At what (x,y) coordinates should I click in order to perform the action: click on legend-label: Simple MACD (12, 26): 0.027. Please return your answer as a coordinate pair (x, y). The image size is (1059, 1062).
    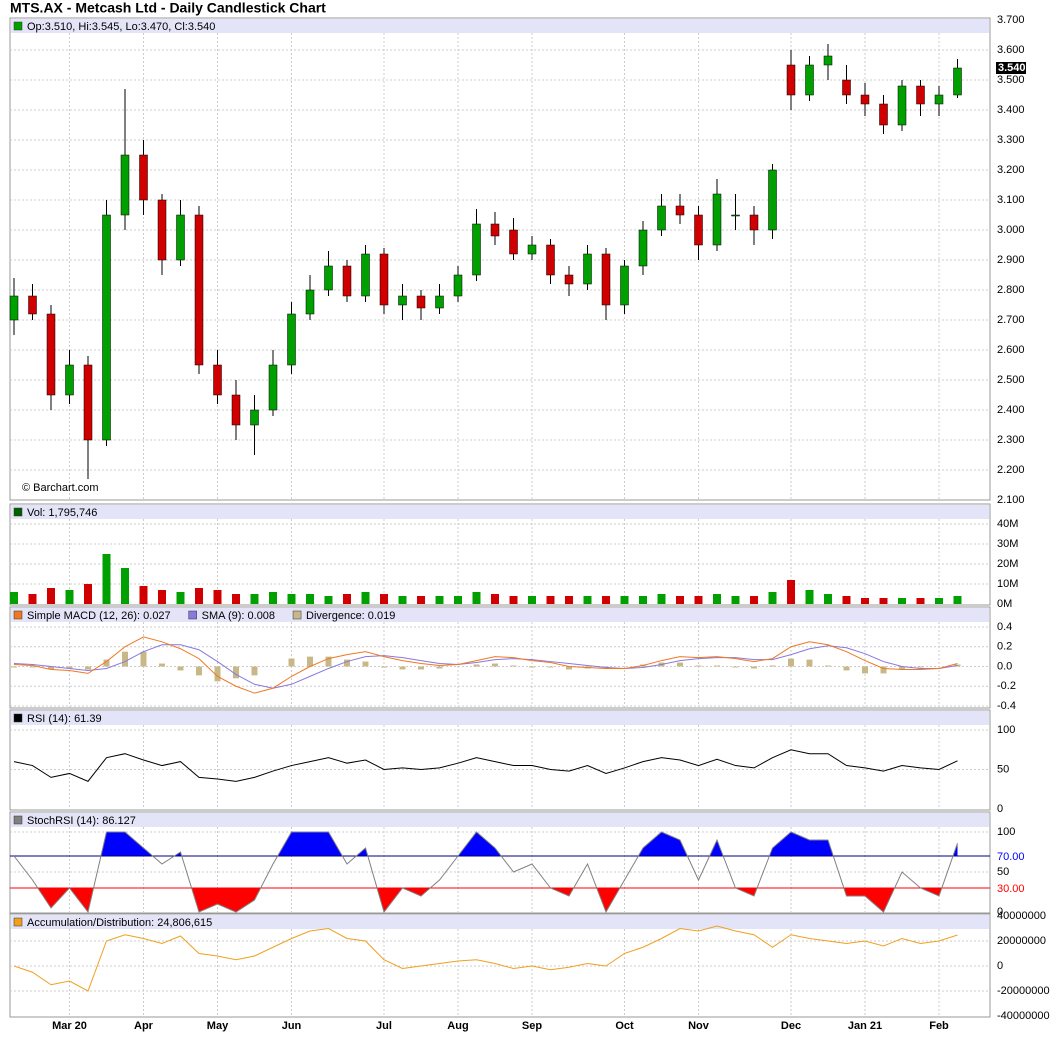
    Looking at the image, I should click on (99, 616).